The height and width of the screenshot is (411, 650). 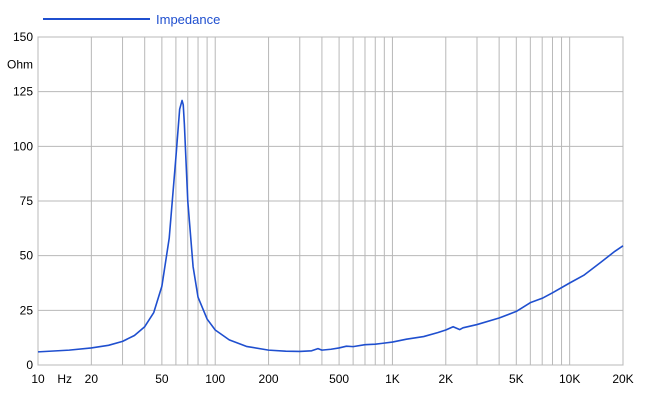 What do you see at coordinates (64, 379) in the screenshot?
I see `x-axis-label: Hz` at bounding box center [64, 379].